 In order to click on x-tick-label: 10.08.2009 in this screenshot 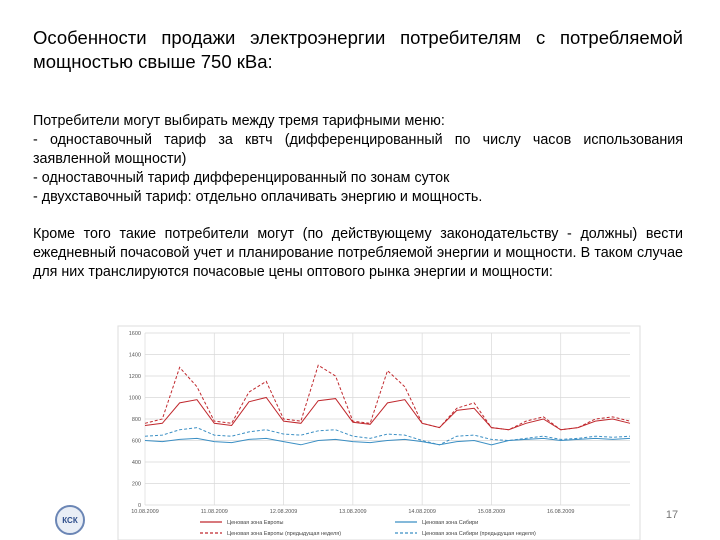, I will do `click(145, 512)`.